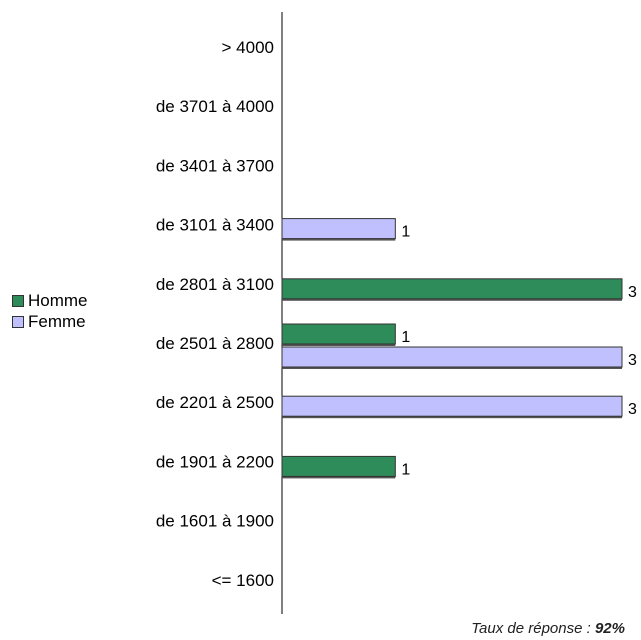 The width and height of the screenshot is (641, 640). Describe the element at coordinates (215, 461) in the screenshot. I see `category-label: de 1901 à 2200` at that location.